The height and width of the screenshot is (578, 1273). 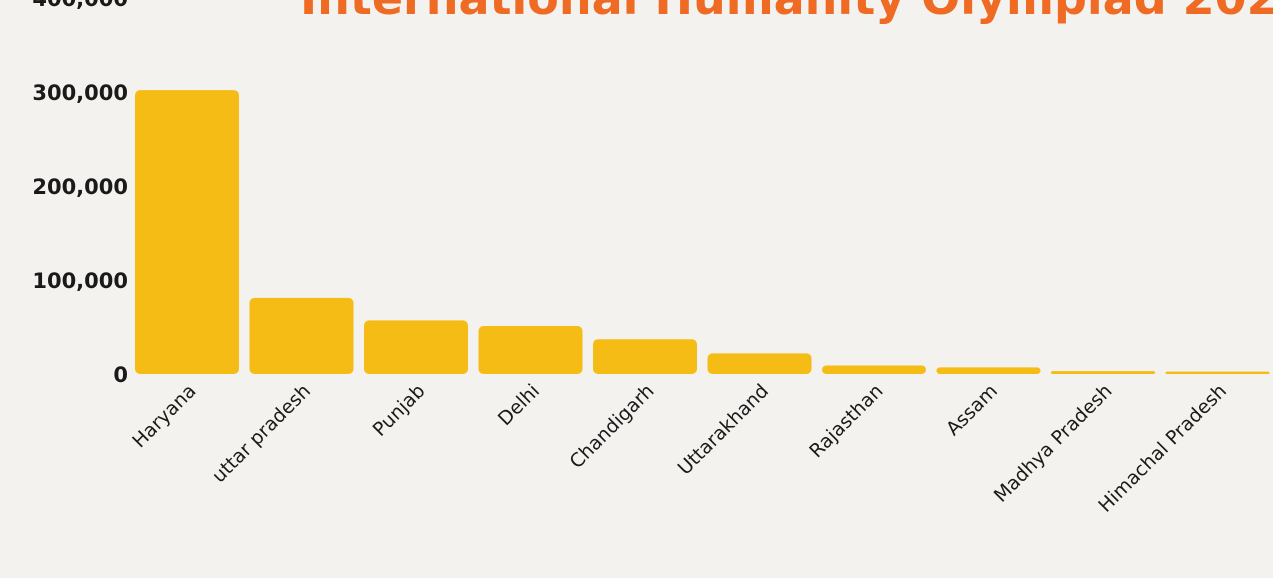 I want to click on bar-delhi, so click(x=531, y=350).